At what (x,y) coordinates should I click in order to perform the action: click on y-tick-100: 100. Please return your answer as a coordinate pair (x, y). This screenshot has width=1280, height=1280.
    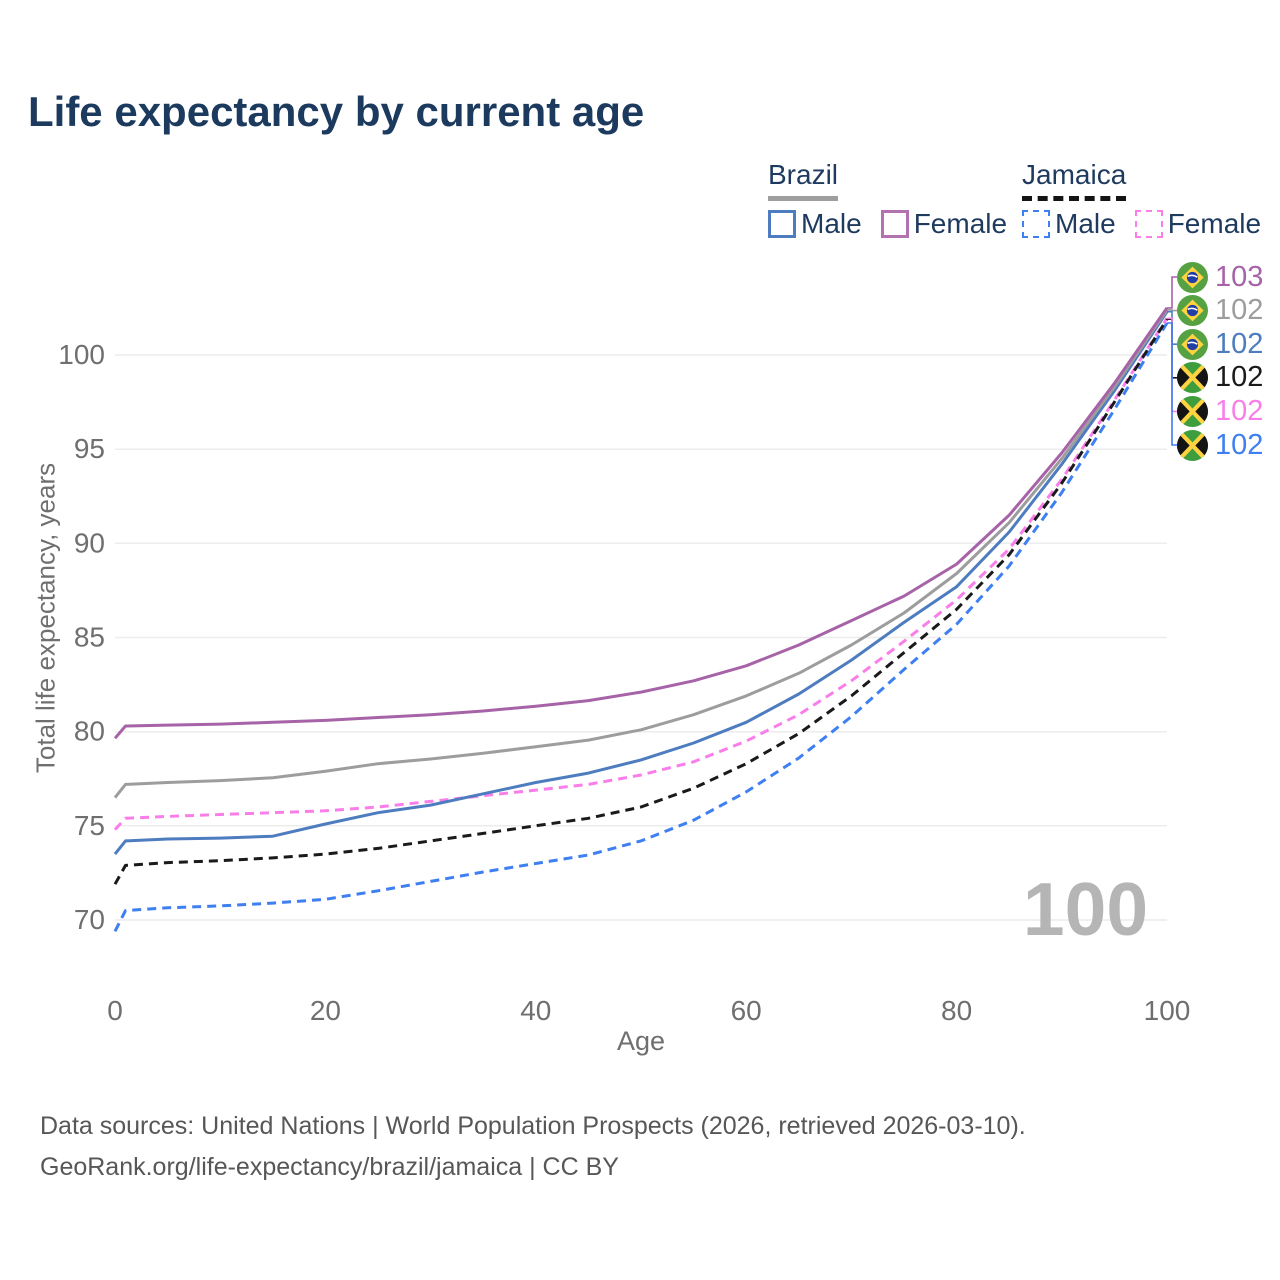
    Looking at the image, I should click on (81, 354).